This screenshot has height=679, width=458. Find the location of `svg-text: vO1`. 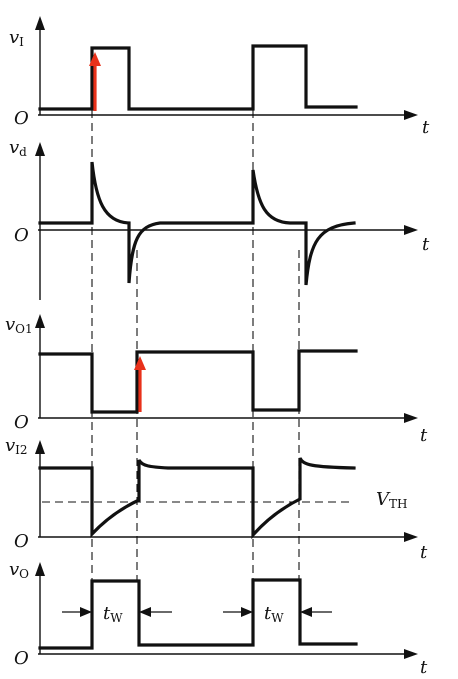

svg-text: vO1 is located at coordinates (19, 325).